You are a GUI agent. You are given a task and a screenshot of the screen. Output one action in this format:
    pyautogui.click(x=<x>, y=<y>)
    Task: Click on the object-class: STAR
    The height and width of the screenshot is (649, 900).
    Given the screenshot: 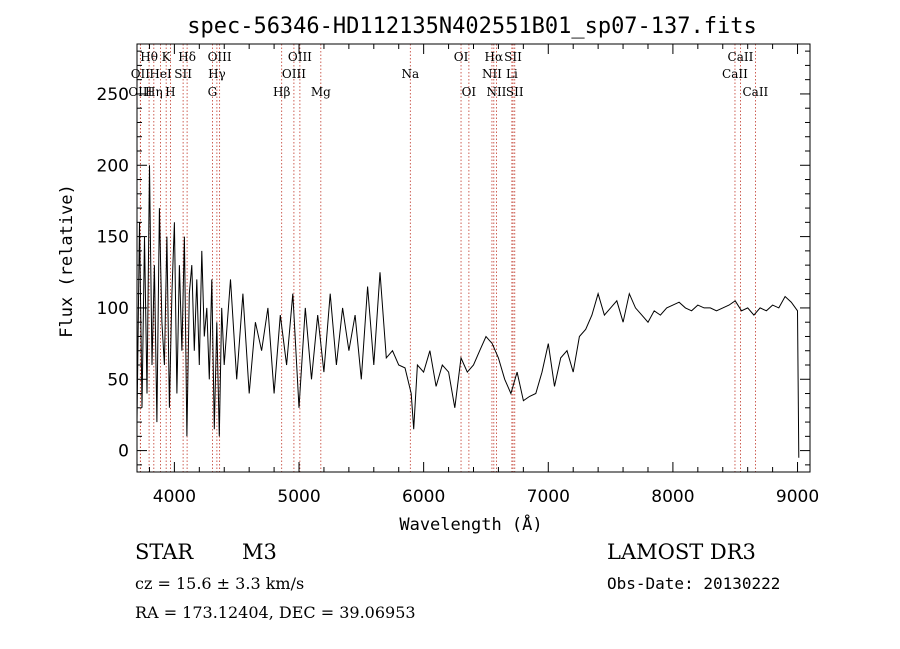 What is the action you would take?
    pyautogui.click(x=164, y=552)
    